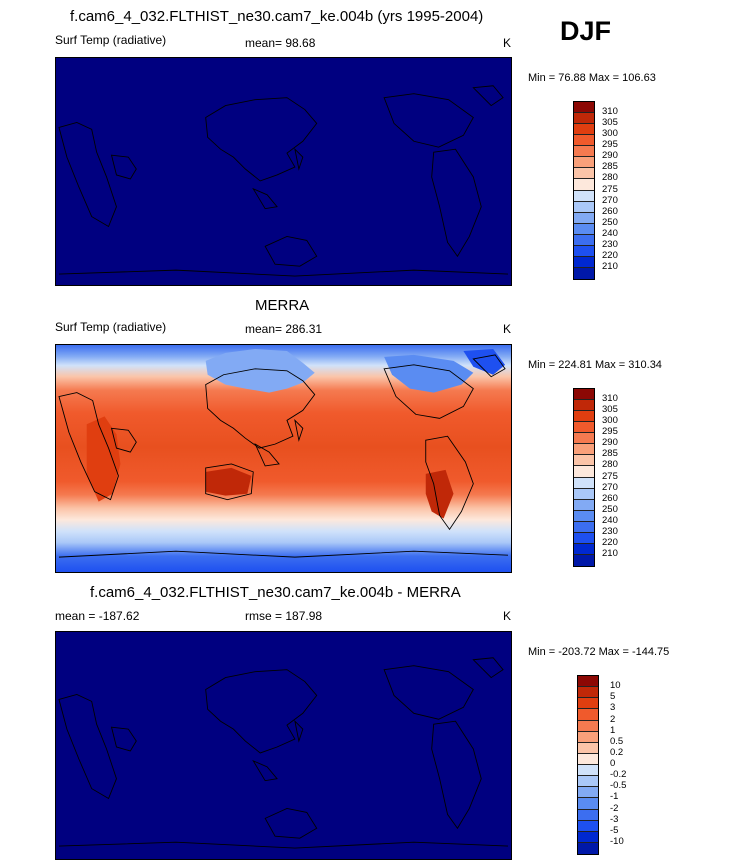 The width and height of the screenshot is (732, 865). Describe the element at coordinates (280, 43) in the screenshot. I see `panel1-mean: mean= 98.68` at that location.